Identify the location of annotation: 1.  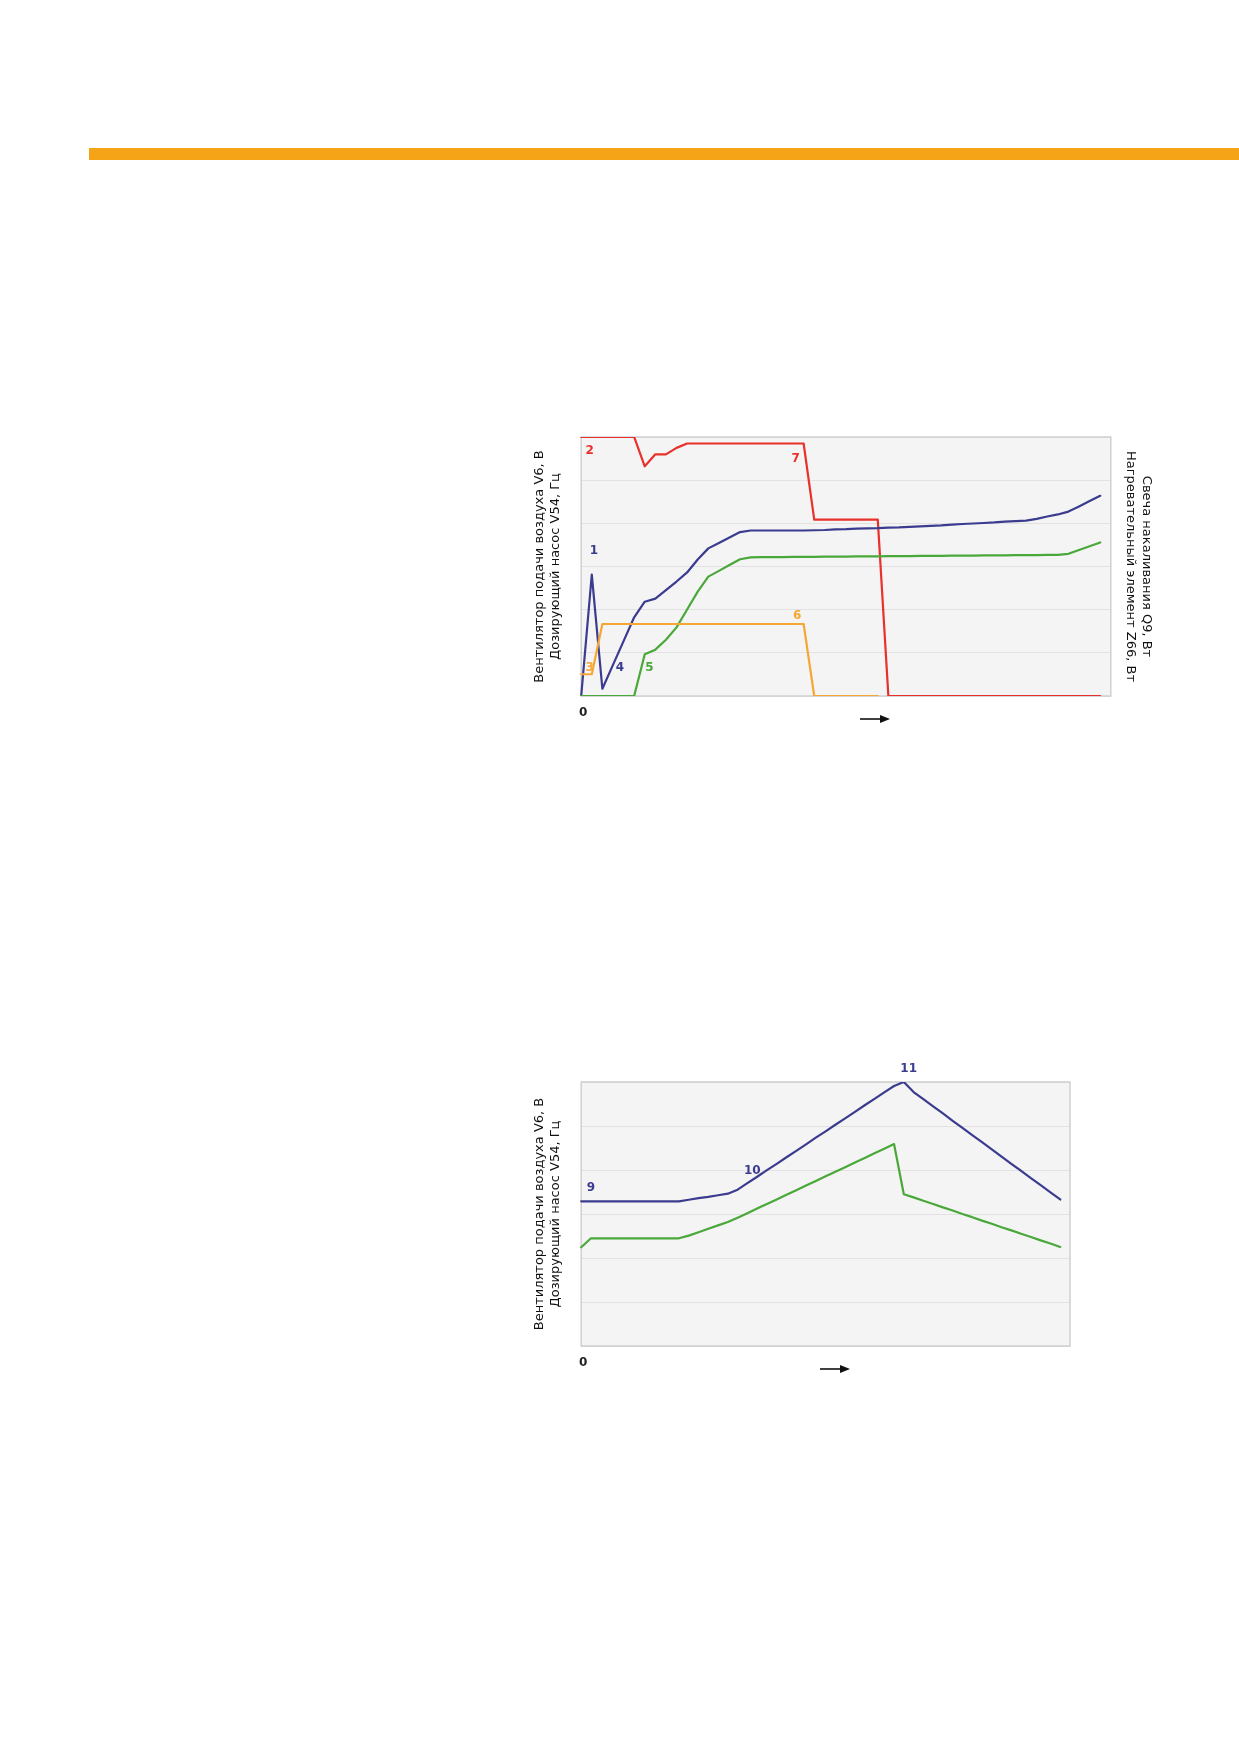
(594, 550).